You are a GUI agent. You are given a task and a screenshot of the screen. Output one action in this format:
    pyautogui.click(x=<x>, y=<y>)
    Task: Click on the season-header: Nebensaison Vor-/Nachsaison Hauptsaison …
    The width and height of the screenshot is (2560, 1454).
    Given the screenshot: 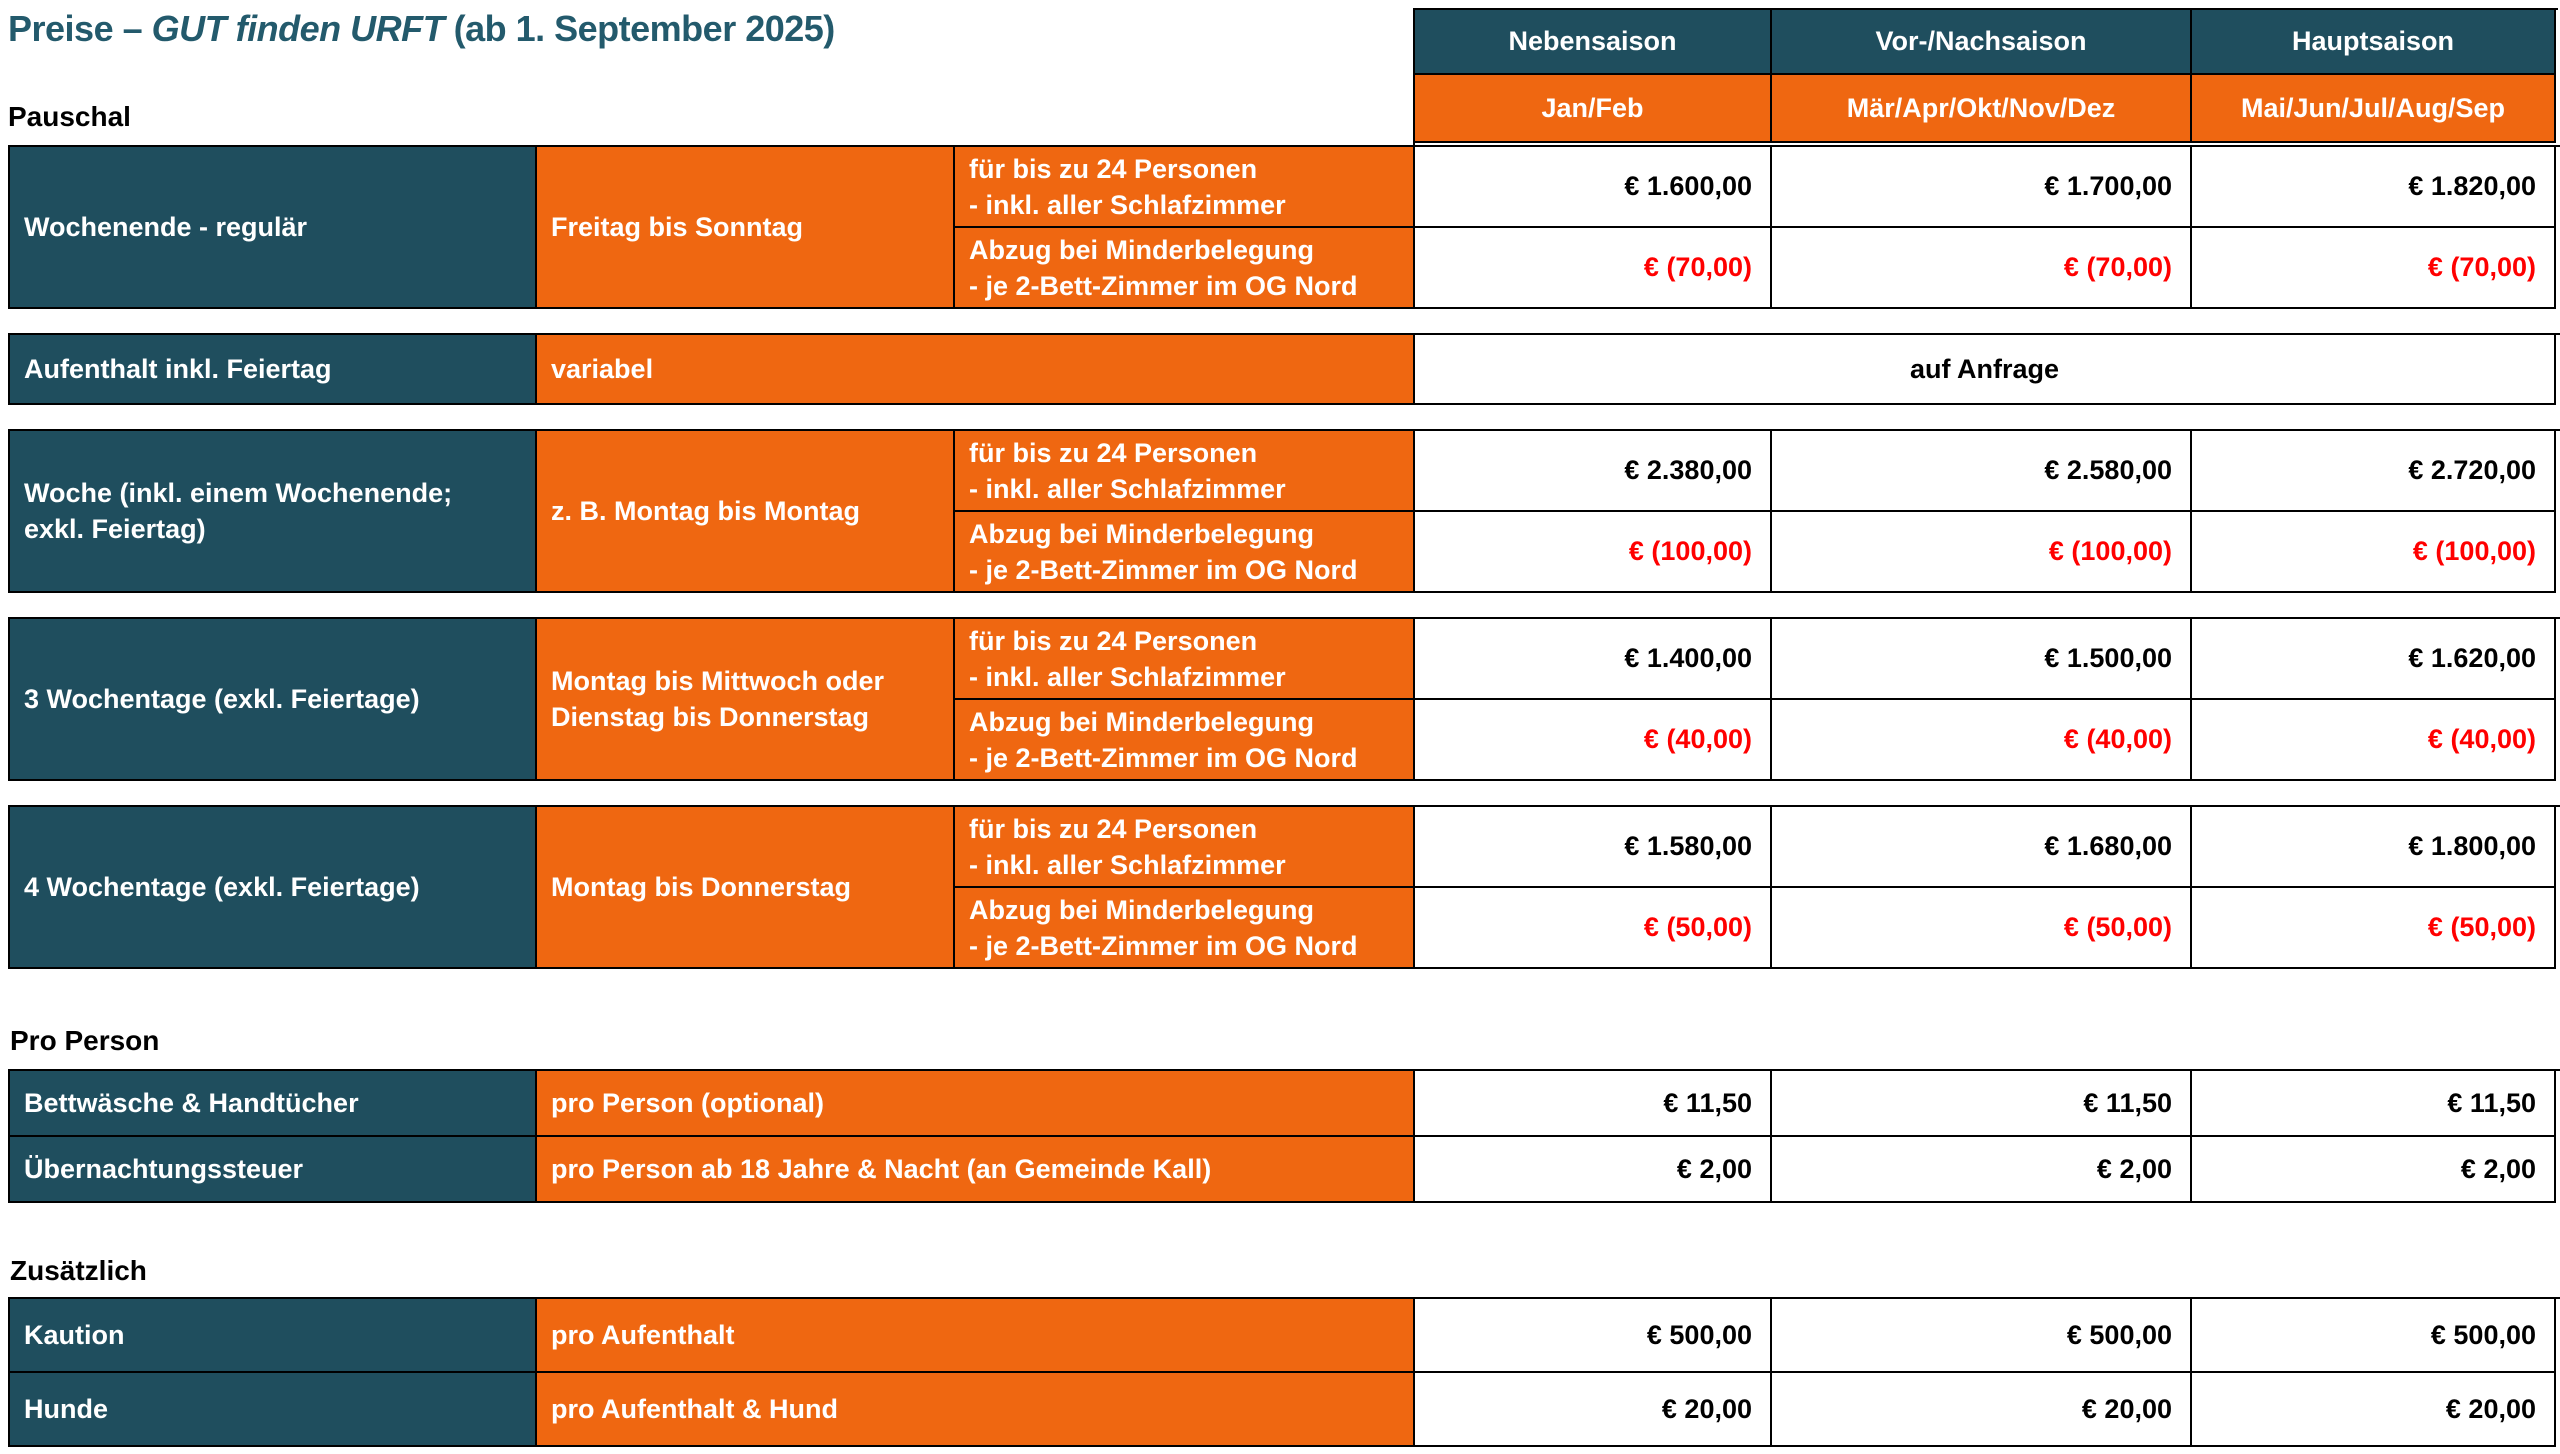 What is the action you would take?
    pyautogui.click(x=1985, y=76)
    